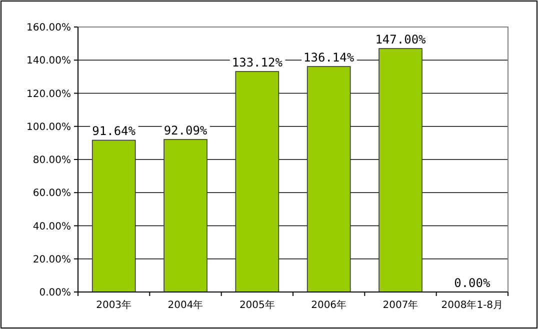  What do you see at coordinates (186, 130) in the screenshot?
I see `data-label: 92.09%` at bounding box center [186, 130].